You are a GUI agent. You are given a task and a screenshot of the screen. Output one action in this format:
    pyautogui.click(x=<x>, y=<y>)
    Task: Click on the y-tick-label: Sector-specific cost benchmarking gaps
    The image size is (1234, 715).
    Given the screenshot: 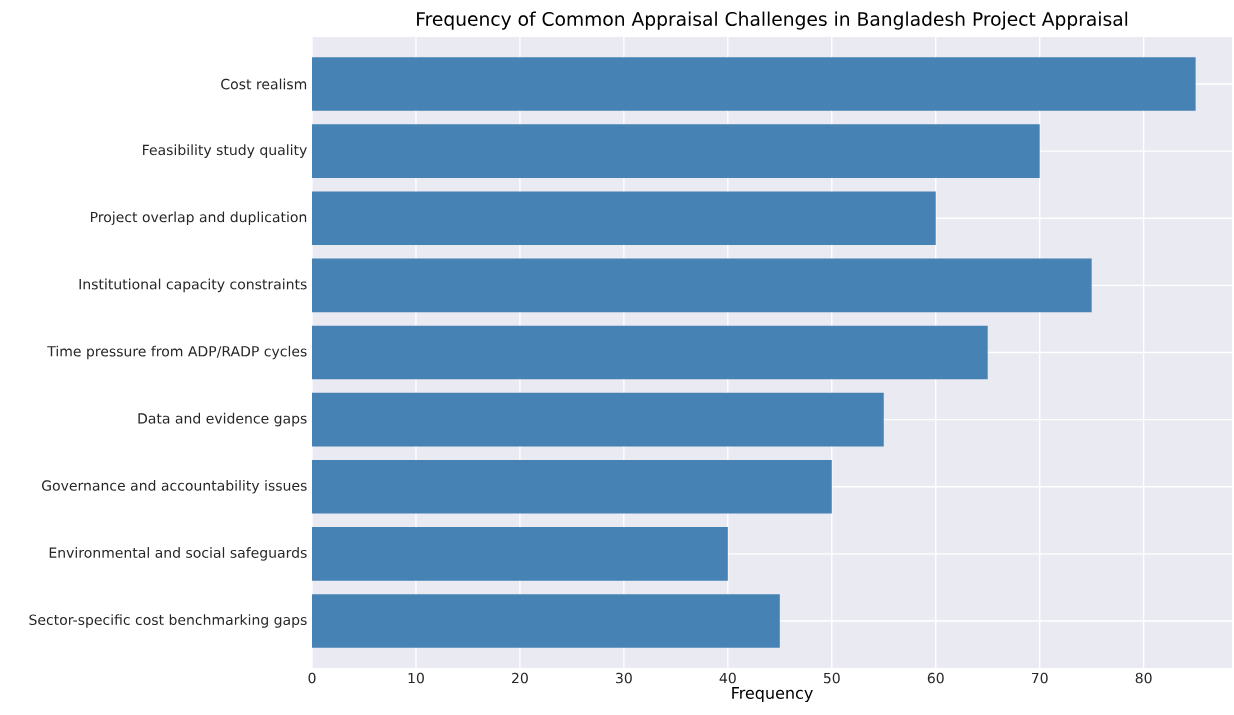 What is the action you would take?
    pyautogui.click(x=168, y=621)
    